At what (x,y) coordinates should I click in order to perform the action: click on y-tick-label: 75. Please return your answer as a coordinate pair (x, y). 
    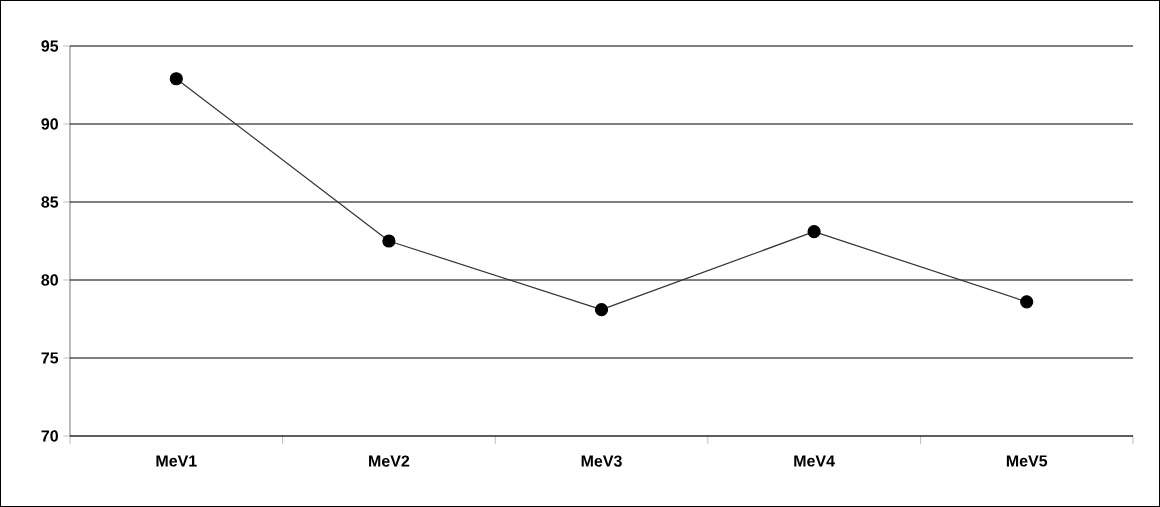
    Looking at the image, I should click on (50, 358).